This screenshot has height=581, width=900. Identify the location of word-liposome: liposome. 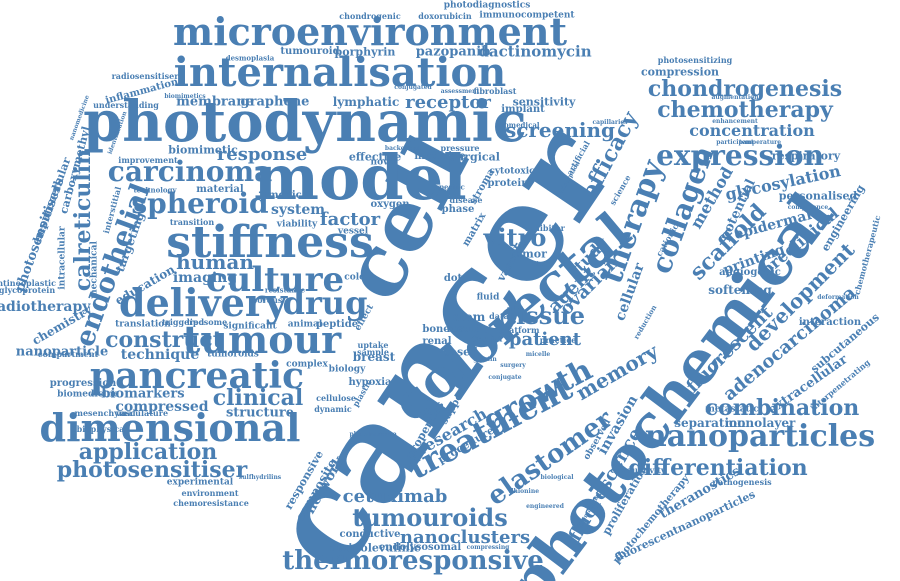
(207, 322).